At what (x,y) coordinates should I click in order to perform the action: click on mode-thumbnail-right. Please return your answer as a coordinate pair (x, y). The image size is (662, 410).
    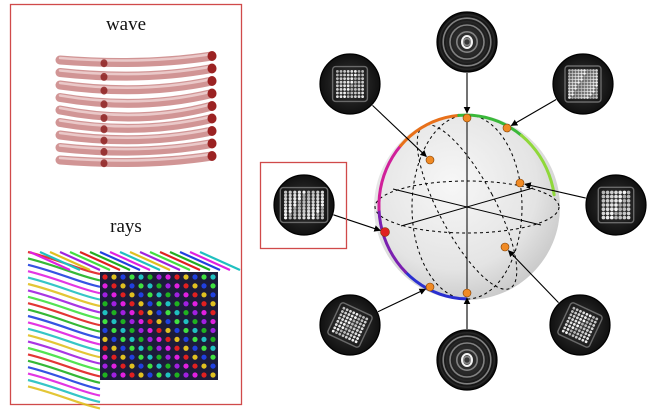
    Looking at the image, I should click on (616, 205).